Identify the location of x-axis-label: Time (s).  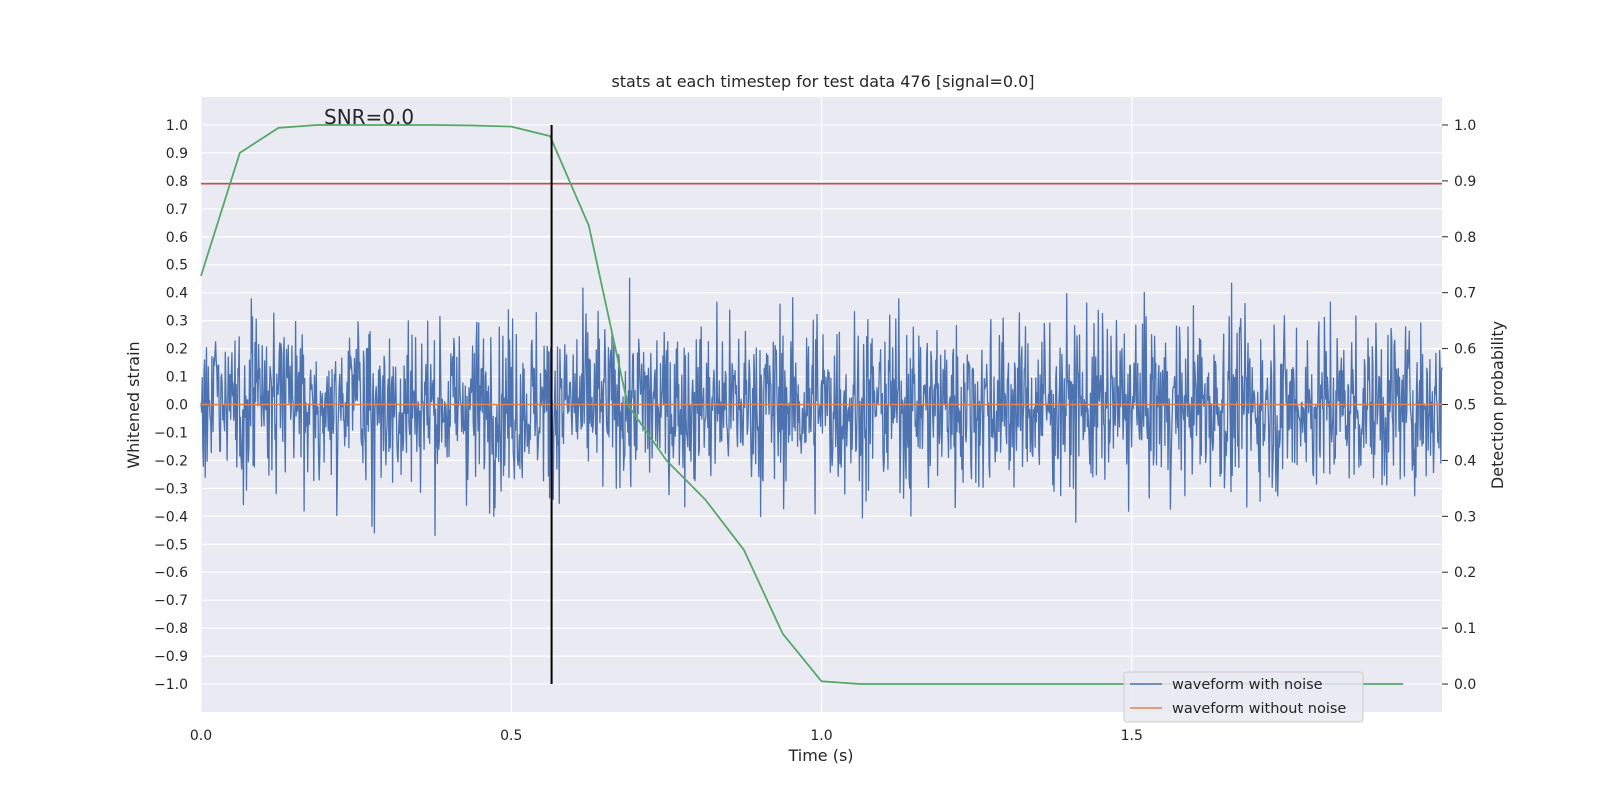
(820, 755).